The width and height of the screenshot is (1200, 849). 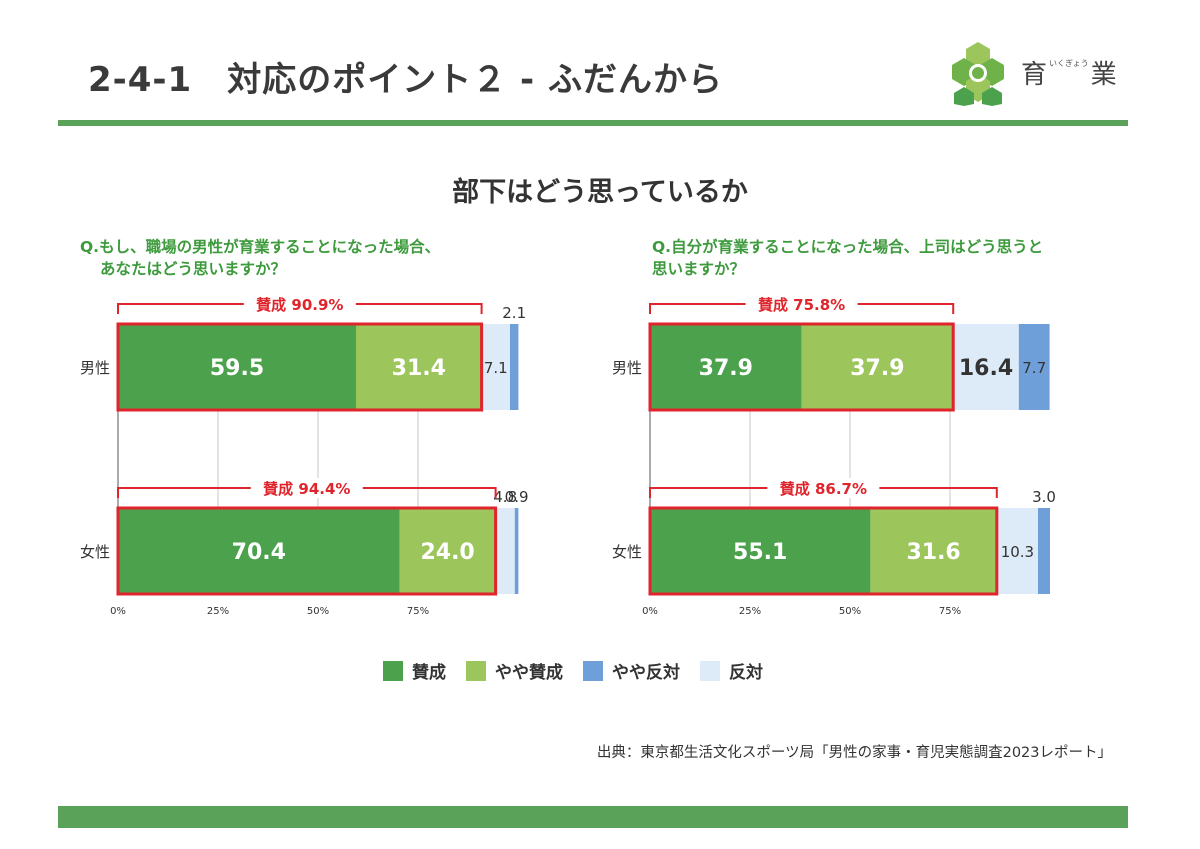 What do you see at coordinates (699, 269) in the screenshot?
I see `question-right-line2: 思いますか？` at bounding box center [699, 269].